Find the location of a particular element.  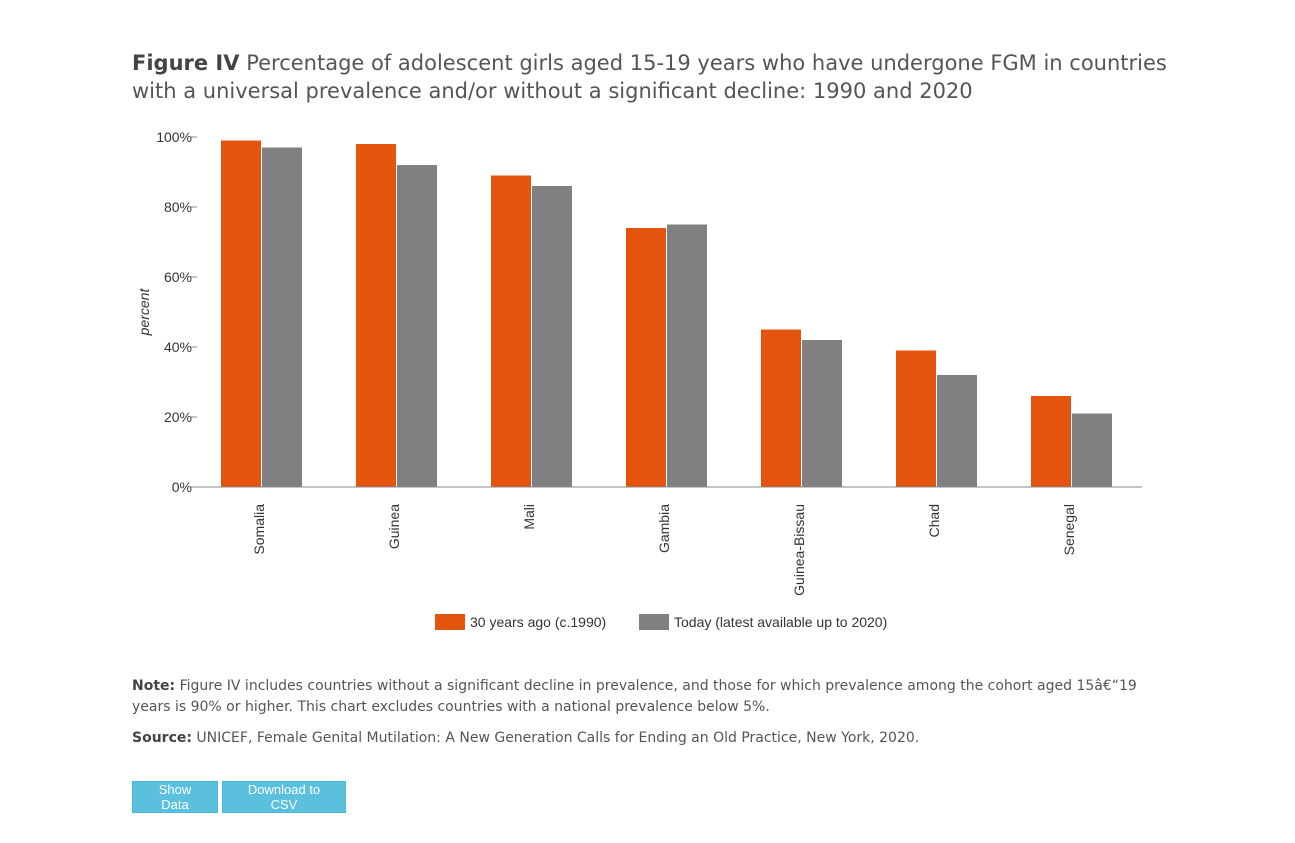

source-label: Source: is located at coordinates (162, 738).